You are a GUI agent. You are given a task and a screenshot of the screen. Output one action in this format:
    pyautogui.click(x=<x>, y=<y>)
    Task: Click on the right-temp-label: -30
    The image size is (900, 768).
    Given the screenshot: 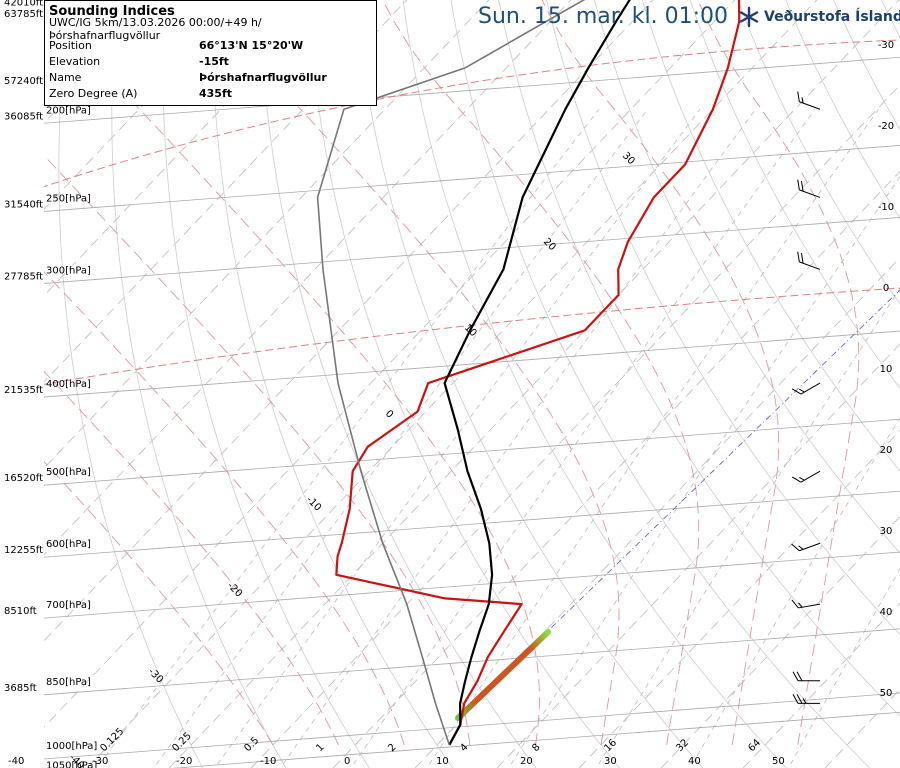 What is the action you would take?
    pyautogui.click(x=886, y=45)
    